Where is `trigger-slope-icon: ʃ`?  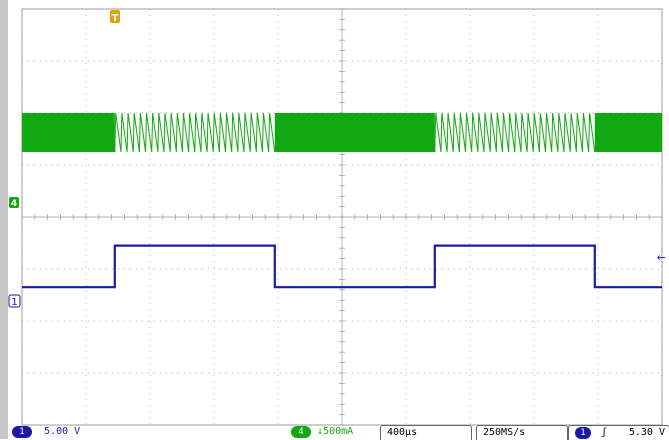 trigger-slope-icon: ʃ is located at coordinates (604, 432).